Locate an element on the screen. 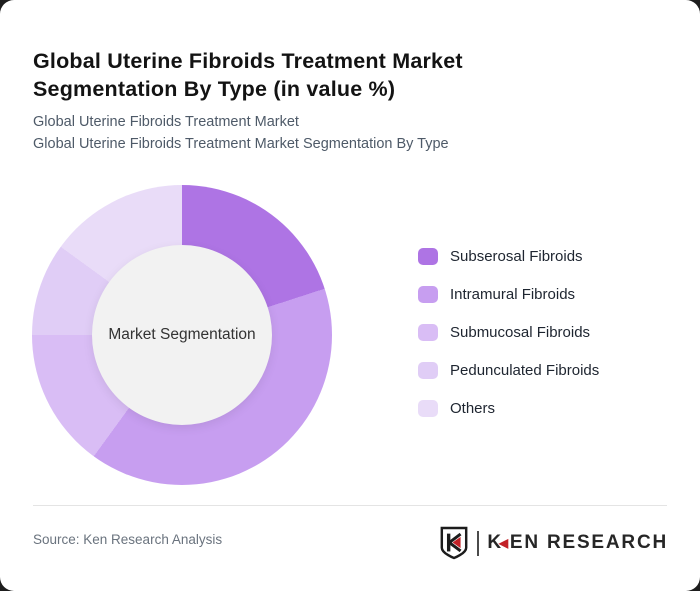 The height and width of the screenshot is (591, 700). legend-label: Subserosal Fibroids is located at coordinates (516, 256).